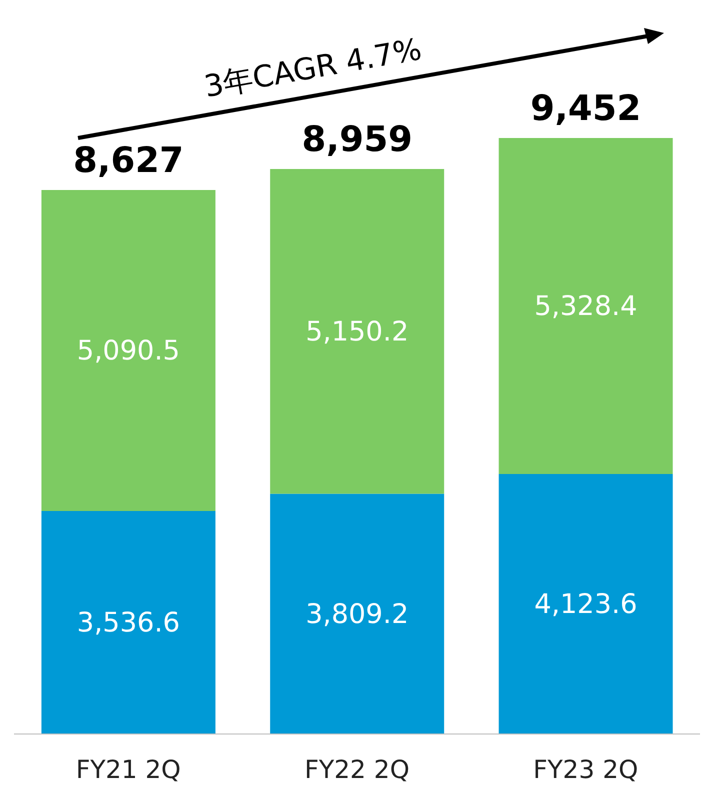 Image resolution: width=714 pixels, height=802 pixels. Describe the element at coordinates (128, 161) in the screenshot. I see `total-label: 8,627` at that location.